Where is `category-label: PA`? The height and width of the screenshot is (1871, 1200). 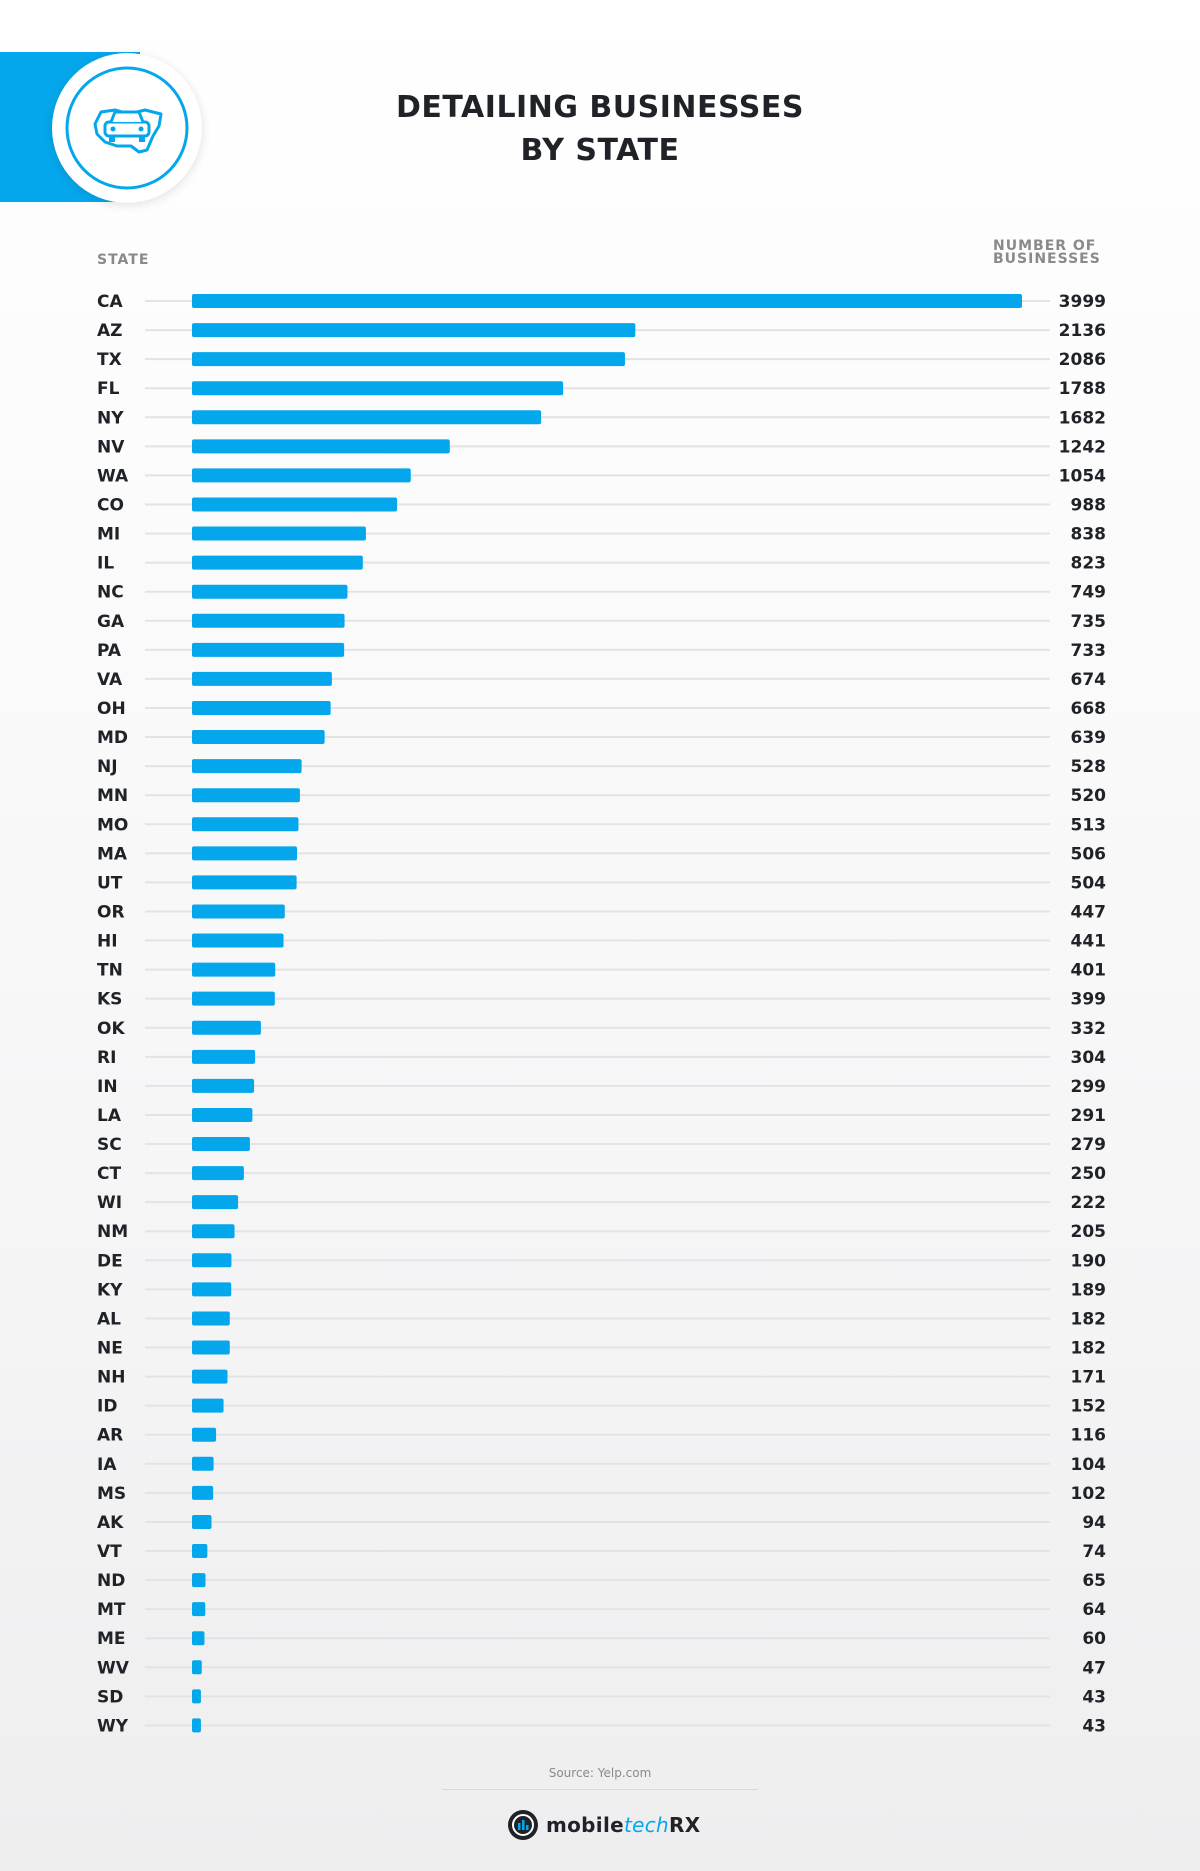 category-label: PA is located at coordinates (109, 651).